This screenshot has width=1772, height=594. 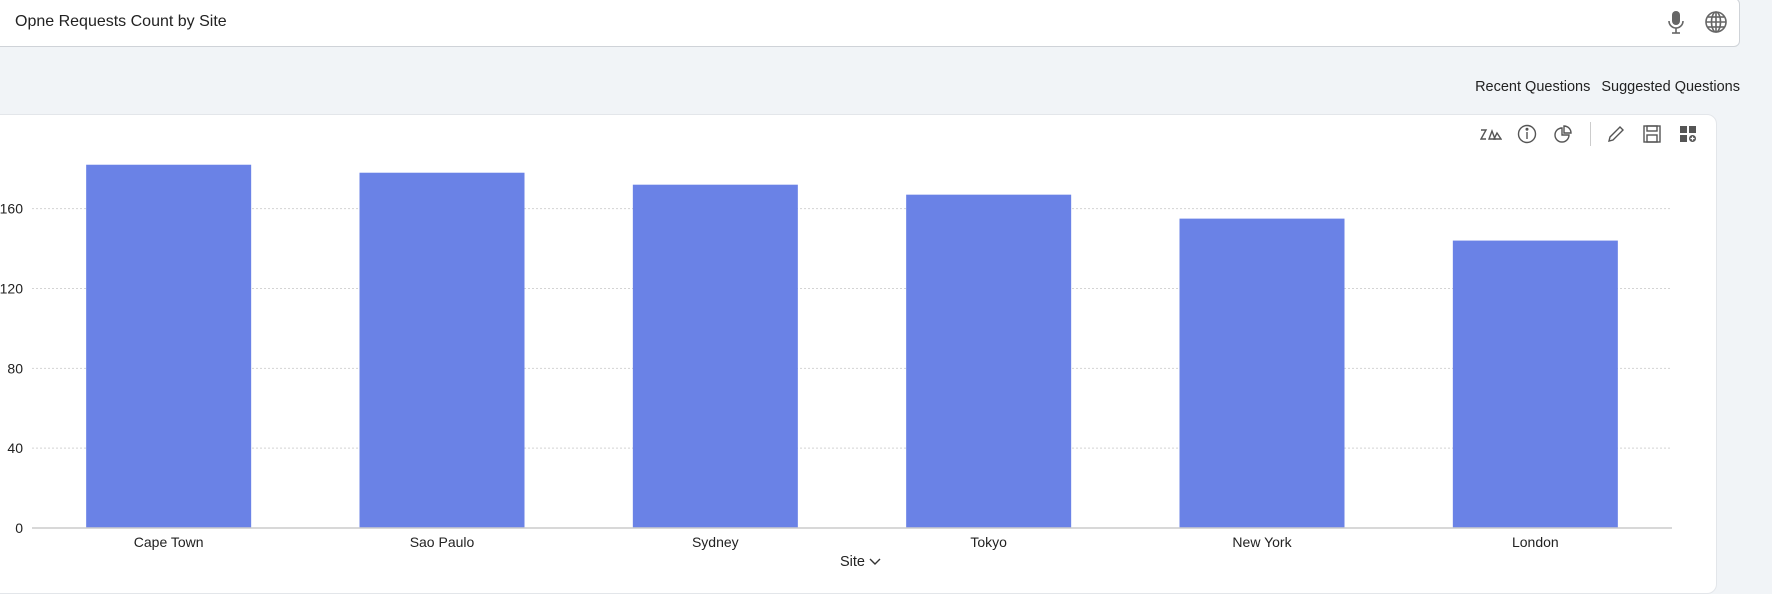 What do you see at coordinates (1616, 134) in the screenshot?
I see `edit-icon` at bounding box center [1616, 134].